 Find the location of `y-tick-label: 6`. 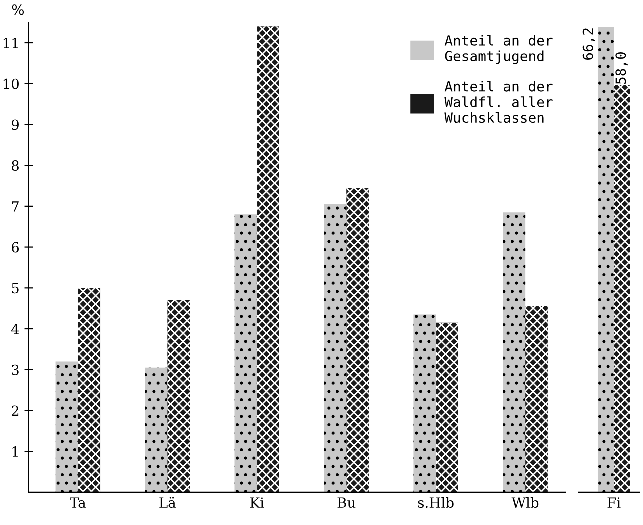

y-tick-label: 6 is located at coordinates (16, 247).